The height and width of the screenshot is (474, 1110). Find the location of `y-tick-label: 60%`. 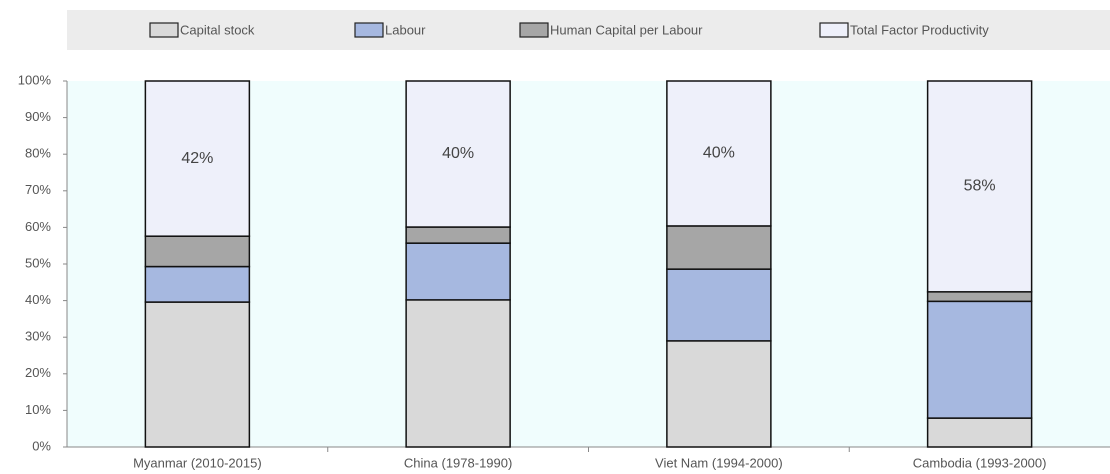

y-tick-label: 60% is located at coordinates (38, 226).